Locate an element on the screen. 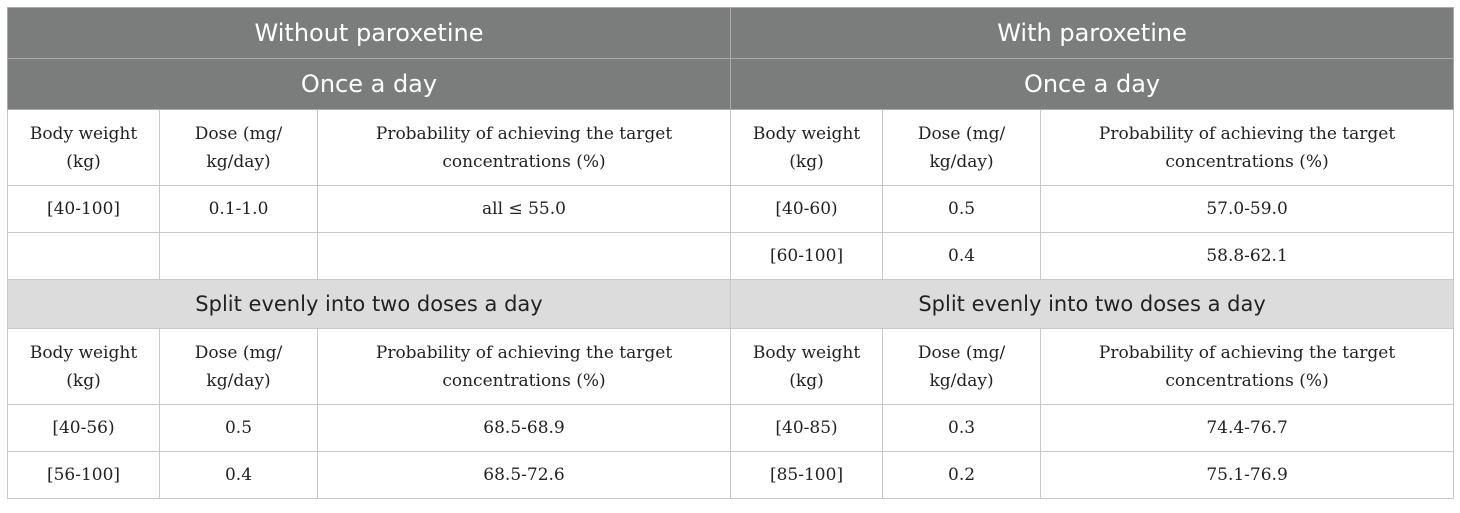 The width and height of the screenshot is (1460, 513). section-title-right: Once a day is located at coordinates (1092, 84).